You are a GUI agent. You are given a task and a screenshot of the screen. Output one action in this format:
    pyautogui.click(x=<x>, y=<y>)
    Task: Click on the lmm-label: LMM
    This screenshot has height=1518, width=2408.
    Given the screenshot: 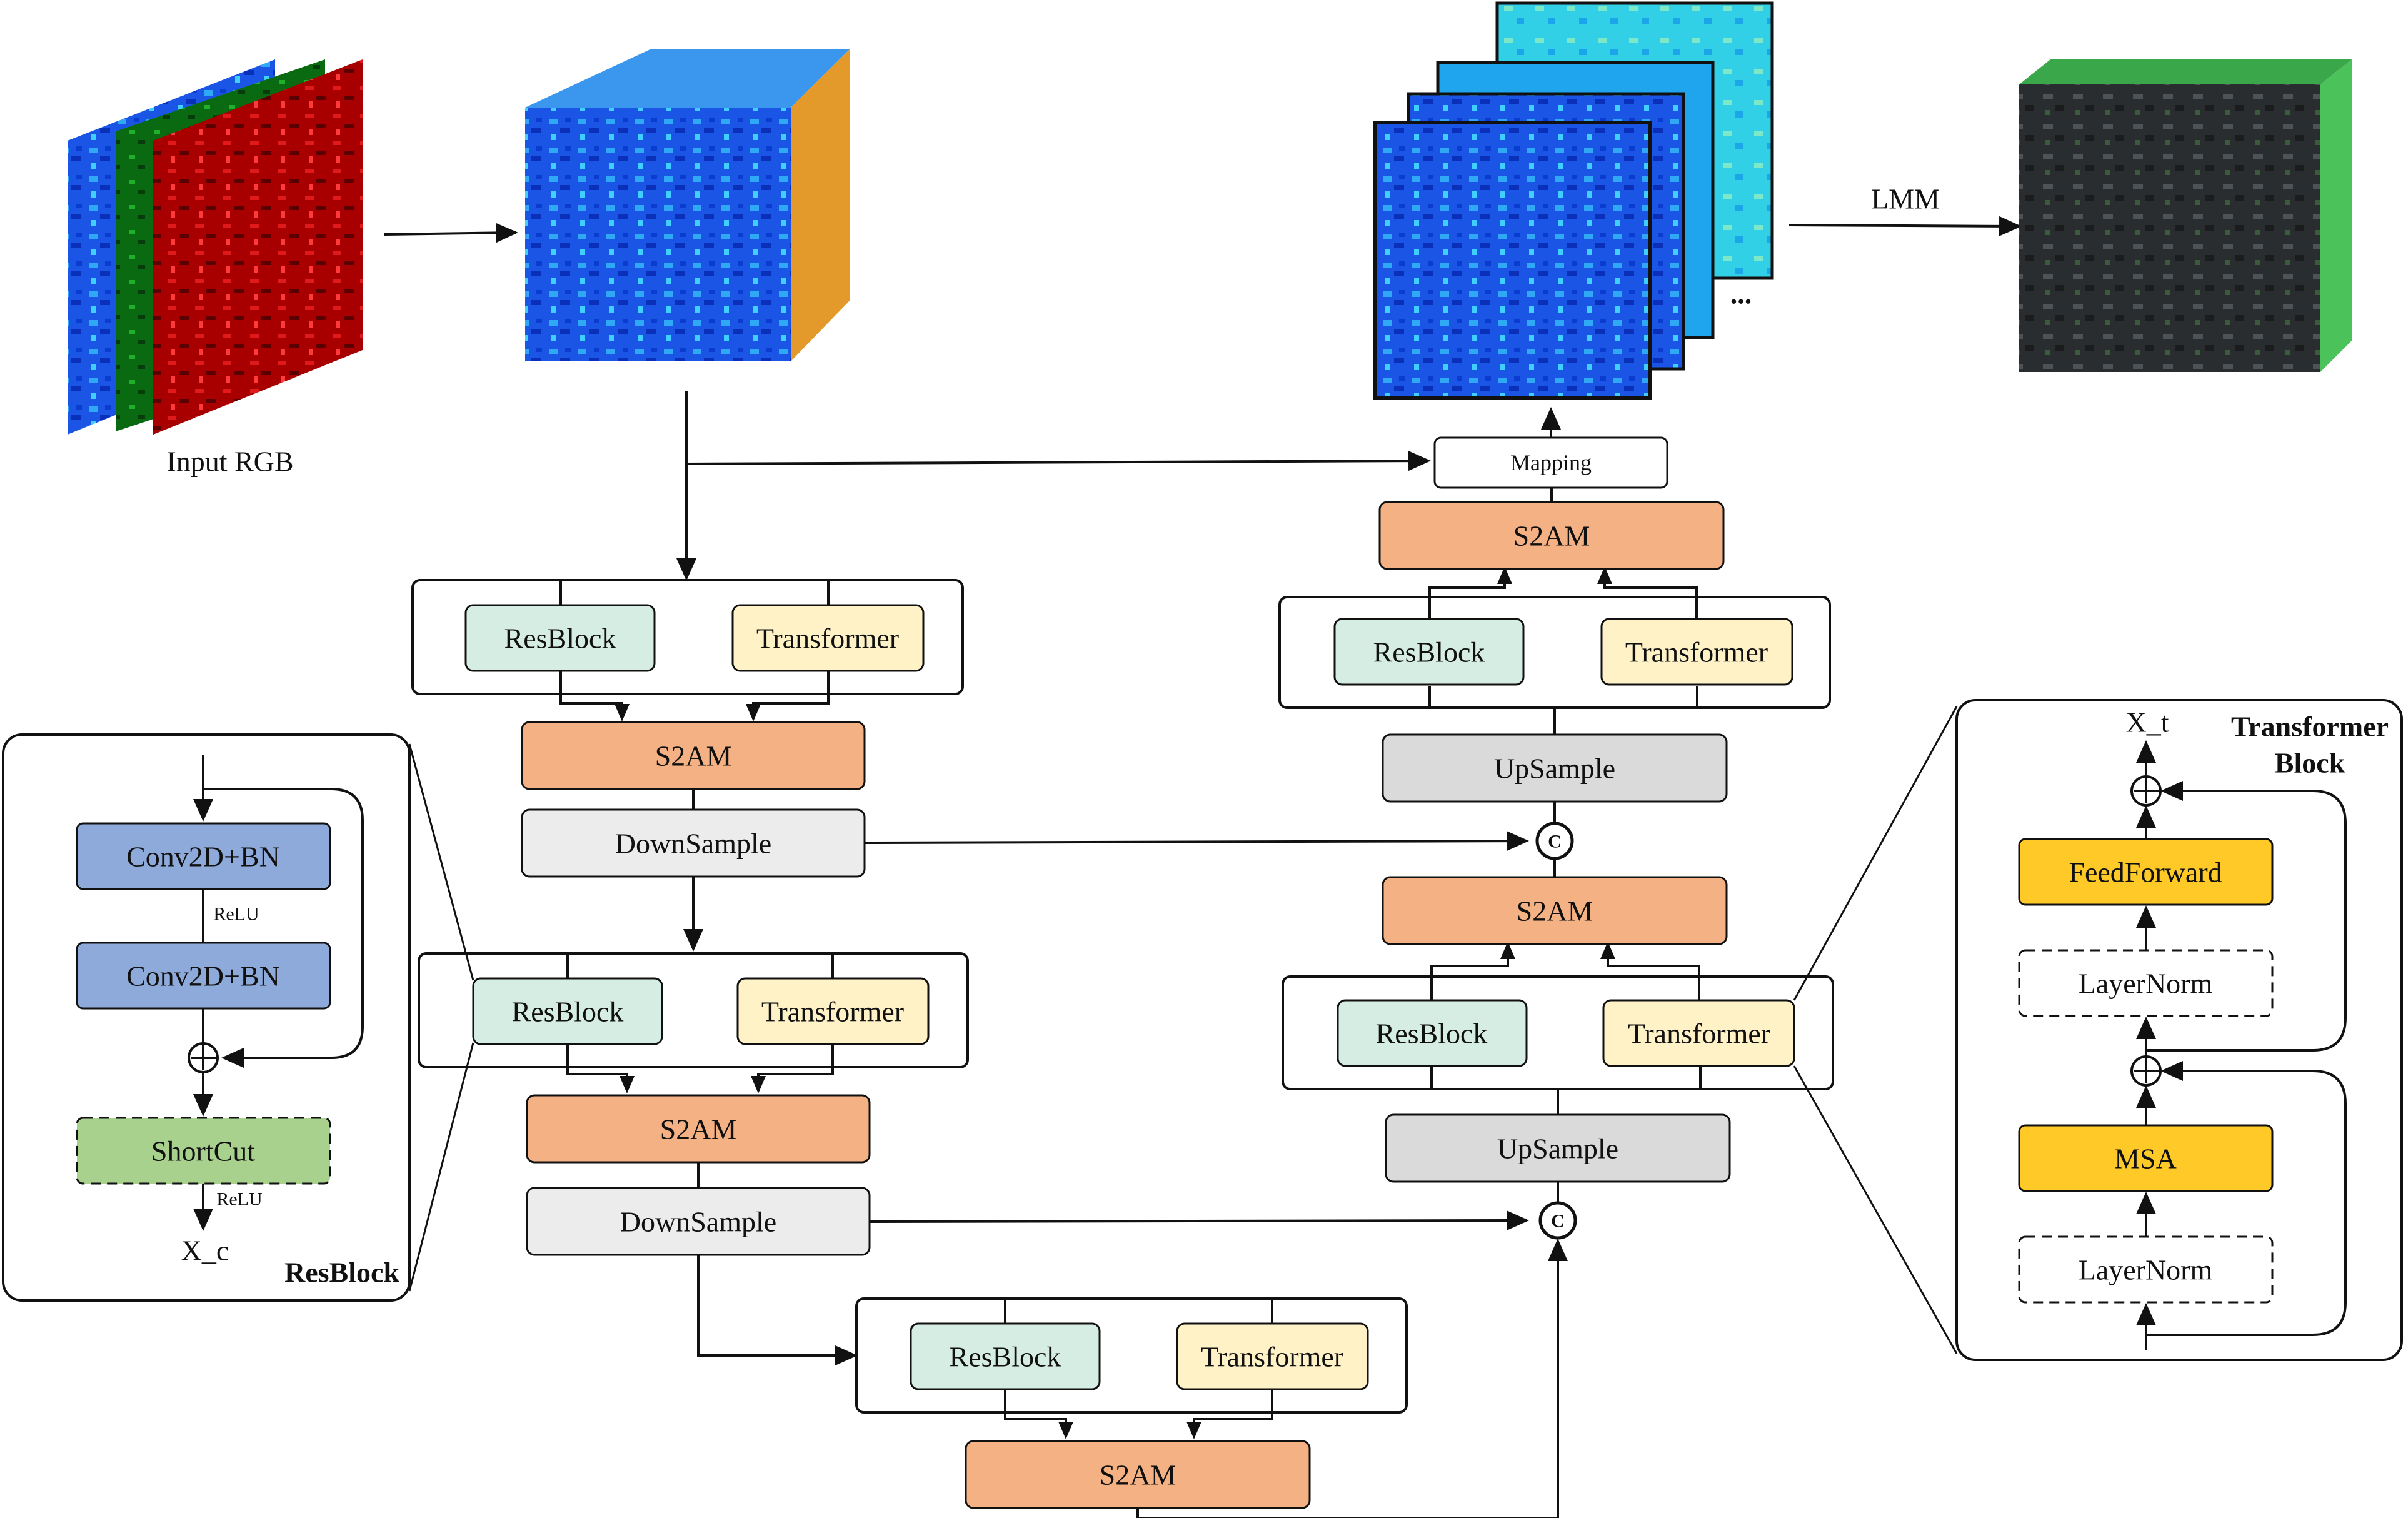 What is the action you would take?
    pyautogui.click(x=1905, y=199)
    